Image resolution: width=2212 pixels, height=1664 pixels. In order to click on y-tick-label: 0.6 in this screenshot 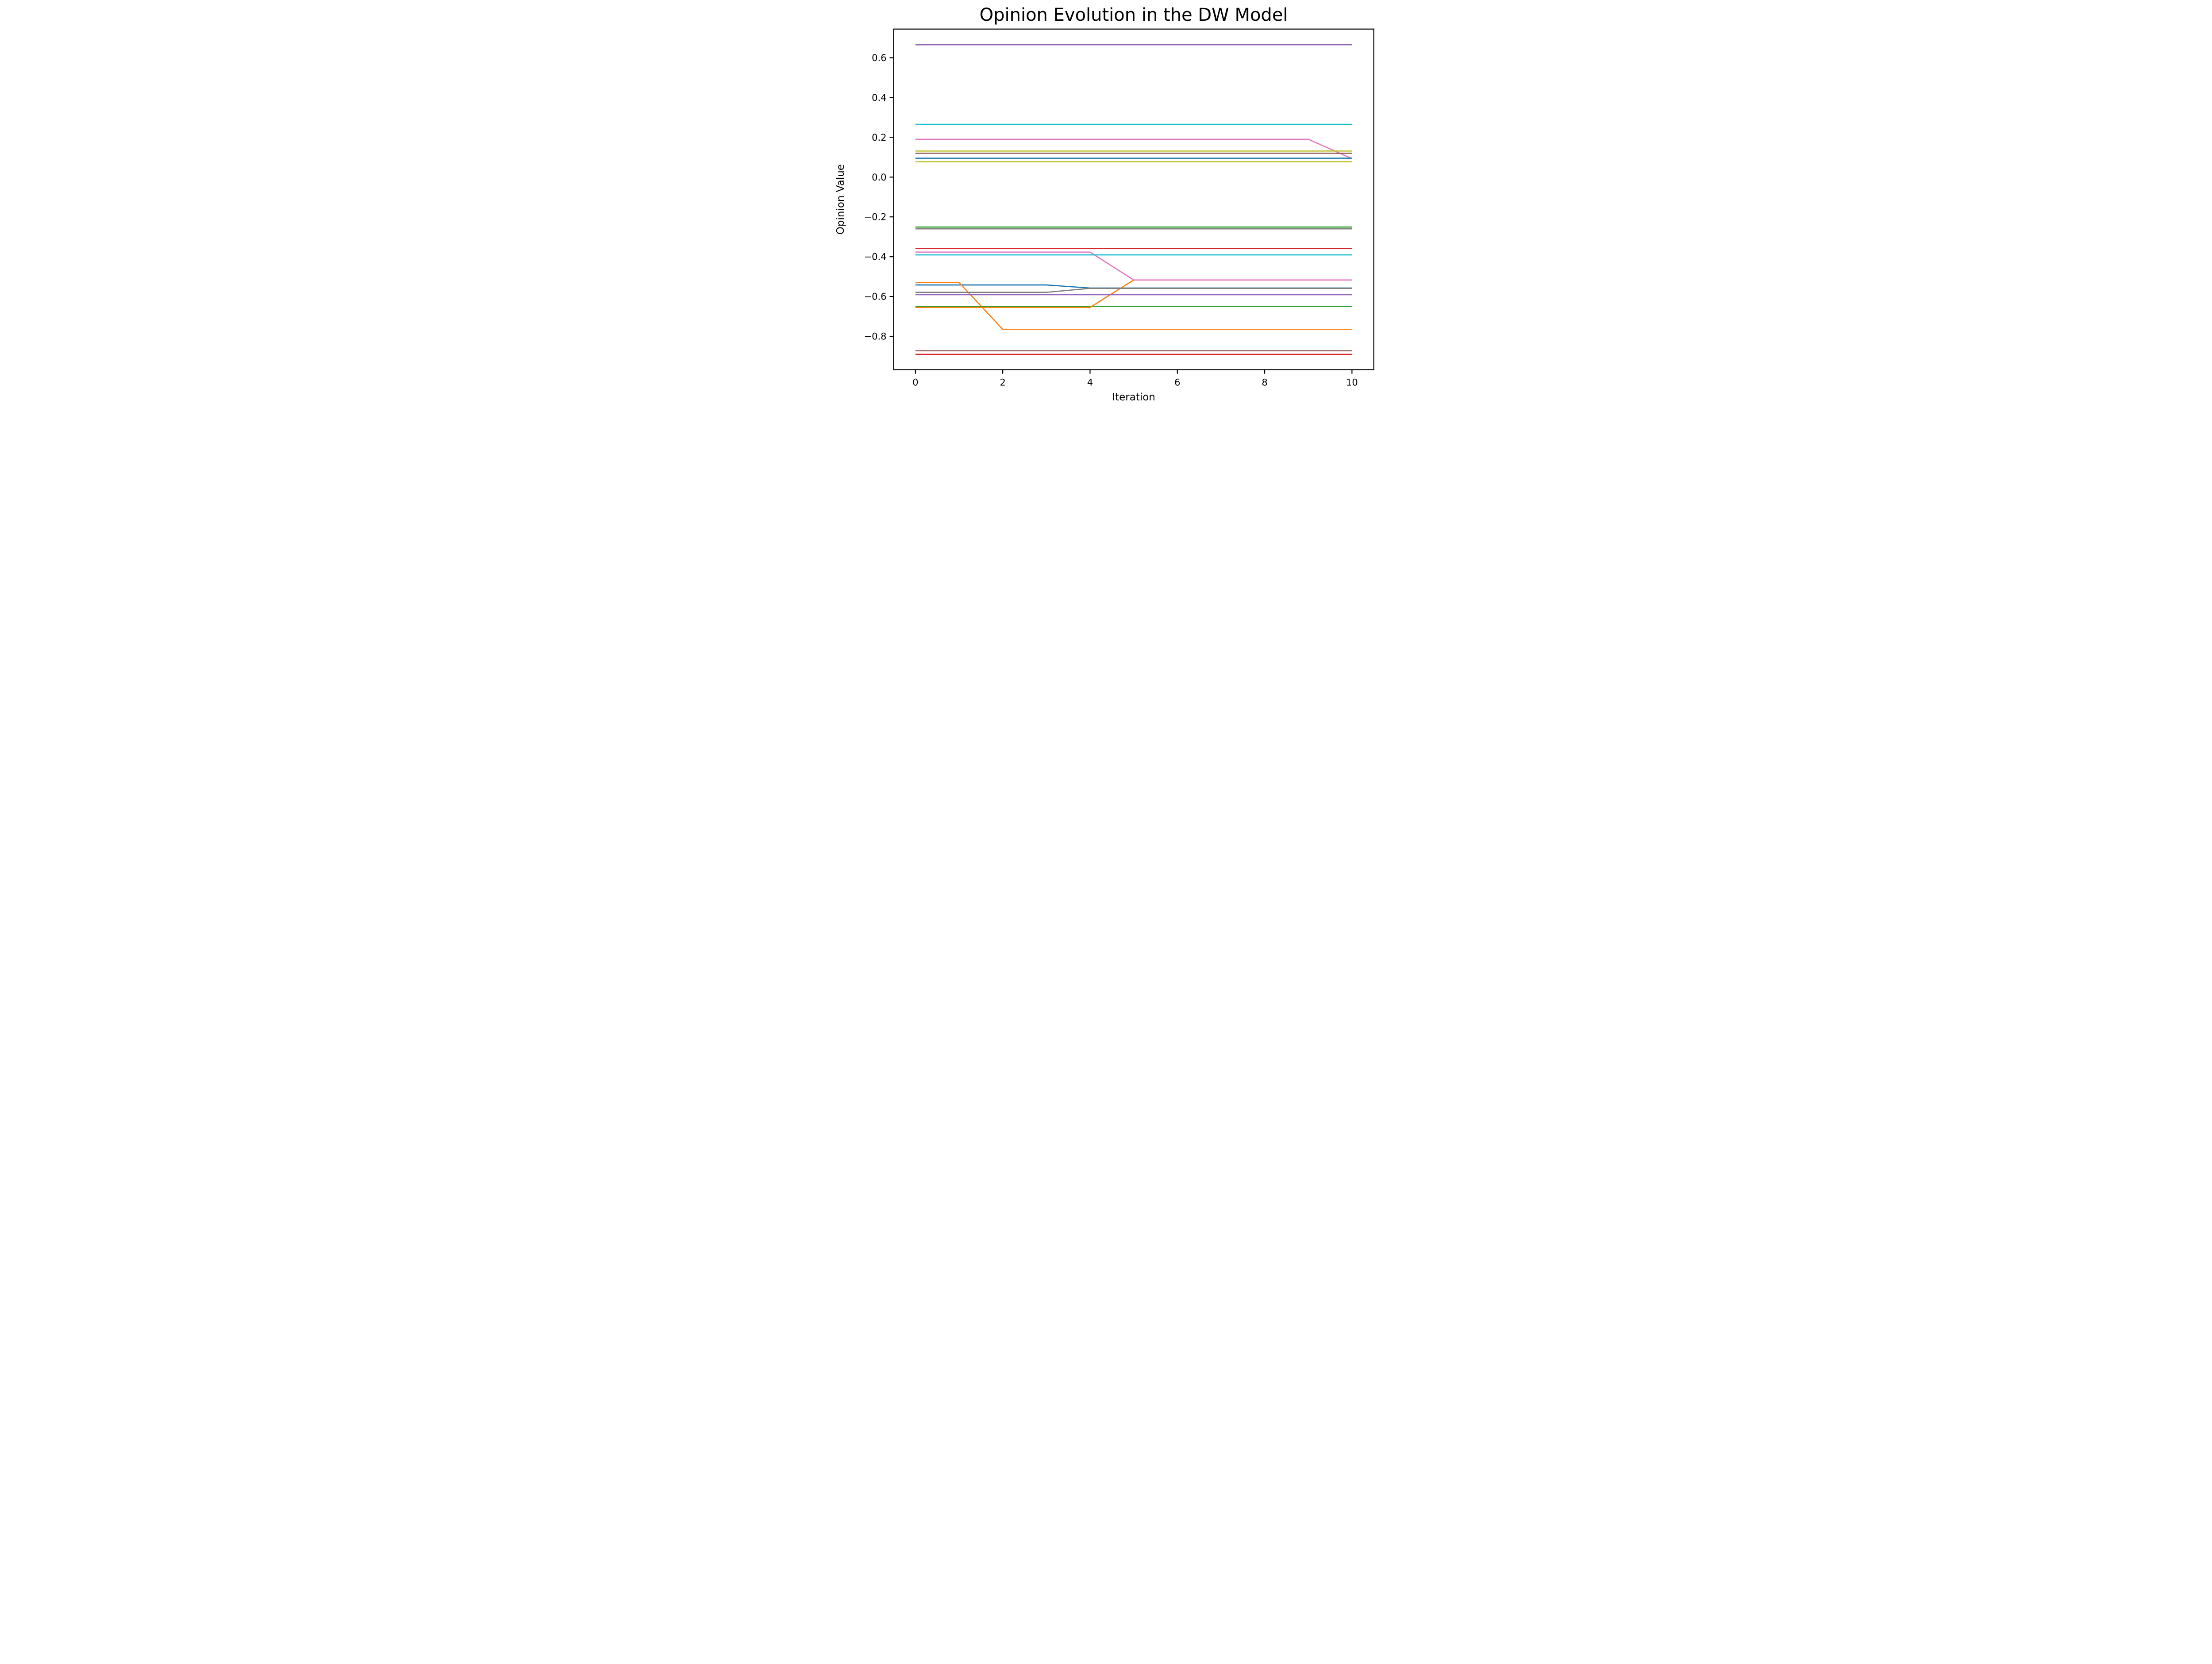, I will do `click(879, 58)`.